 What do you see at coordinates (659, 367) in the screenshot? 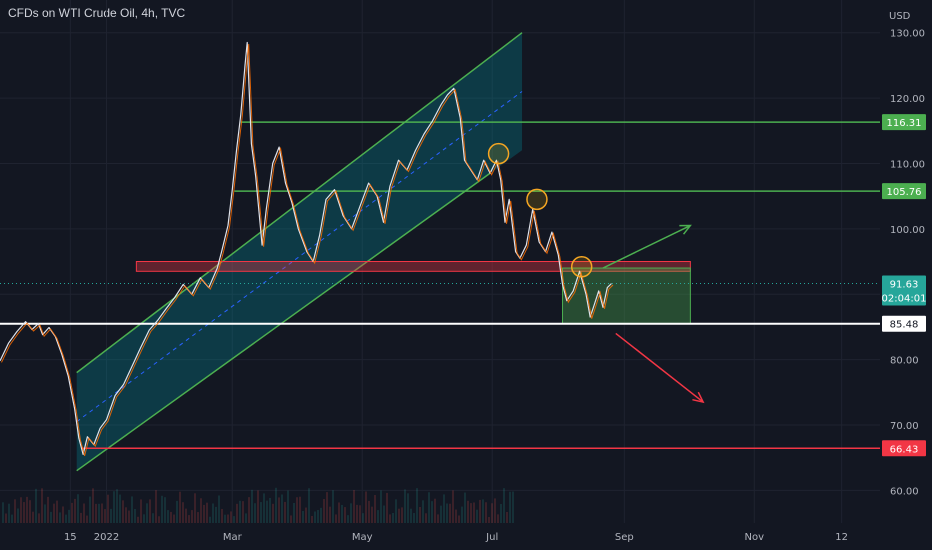
I see `bearish-arrow` at bounding box center [659, 367].